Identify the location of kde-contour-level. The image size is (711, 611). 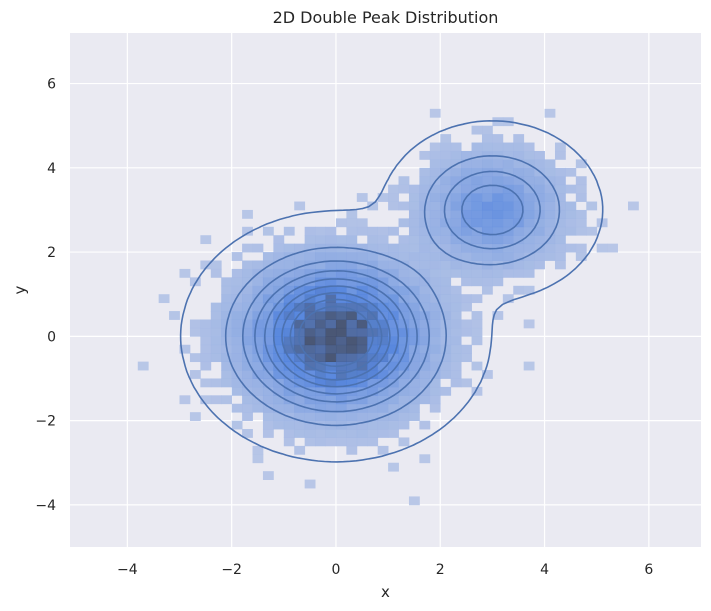
(336, 336).